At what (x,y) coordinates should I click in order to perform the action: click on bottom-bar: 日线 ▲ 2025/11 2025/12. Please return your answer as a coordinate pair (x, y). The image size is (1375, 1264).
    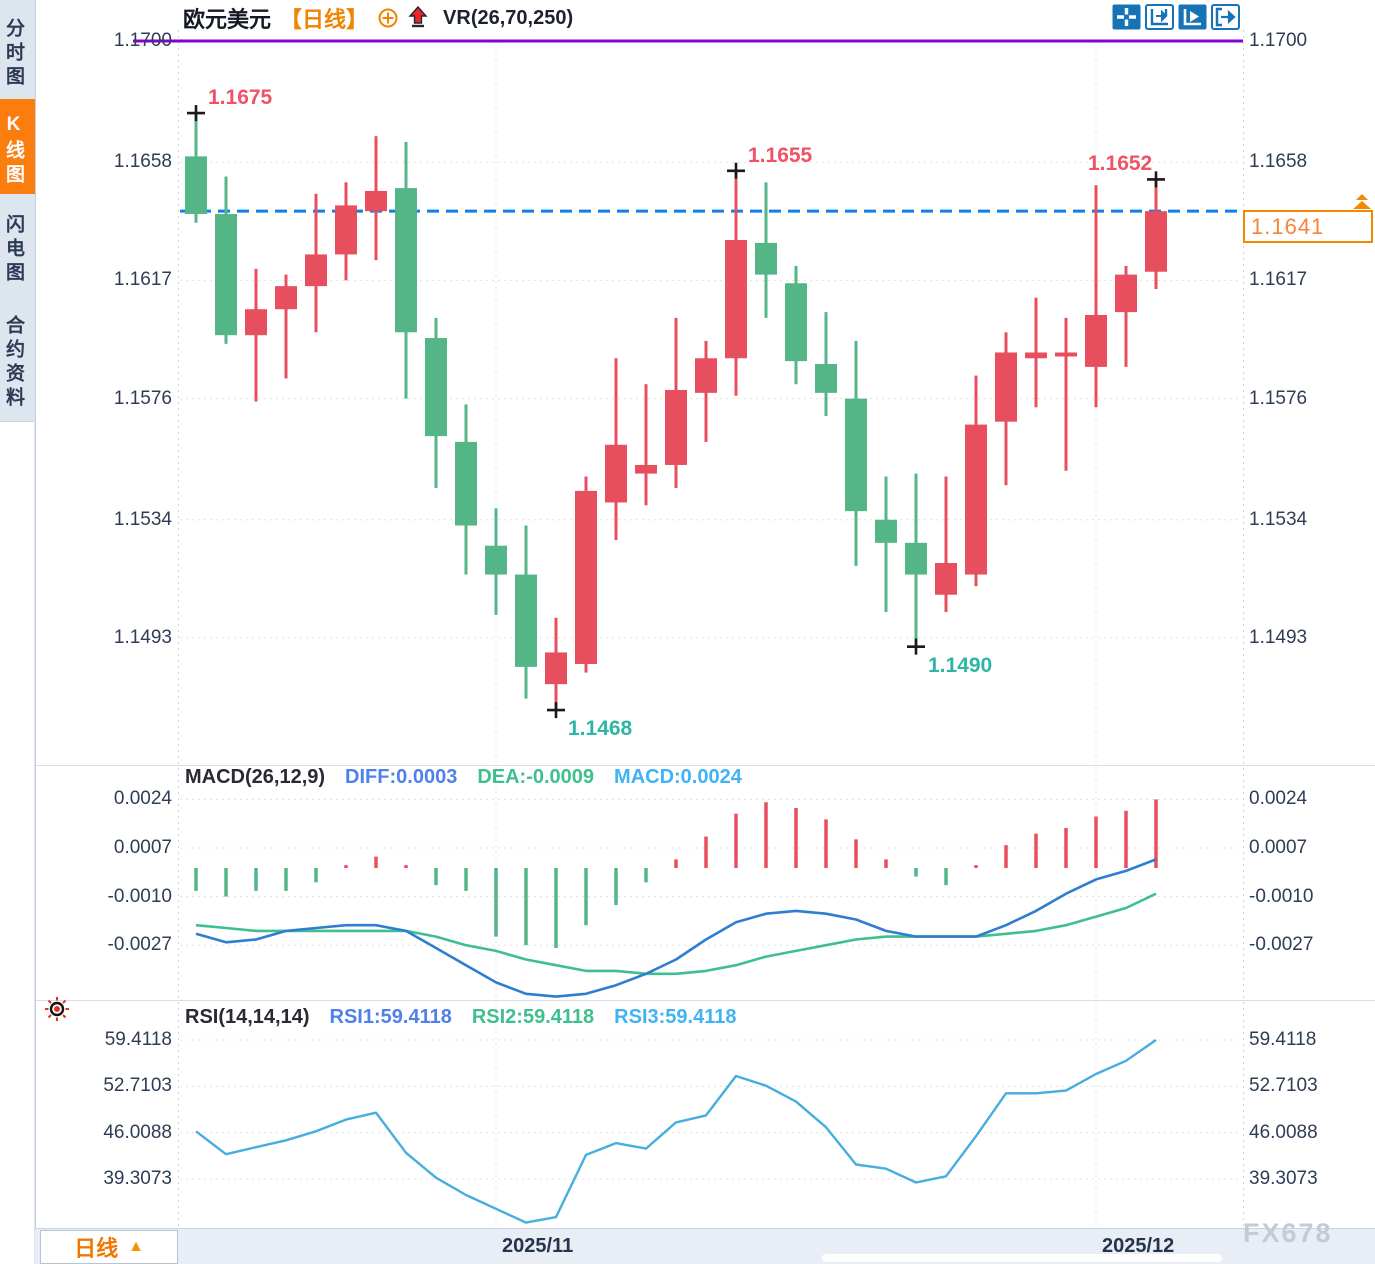
    Looking at the image, I should click on (705, 1246).